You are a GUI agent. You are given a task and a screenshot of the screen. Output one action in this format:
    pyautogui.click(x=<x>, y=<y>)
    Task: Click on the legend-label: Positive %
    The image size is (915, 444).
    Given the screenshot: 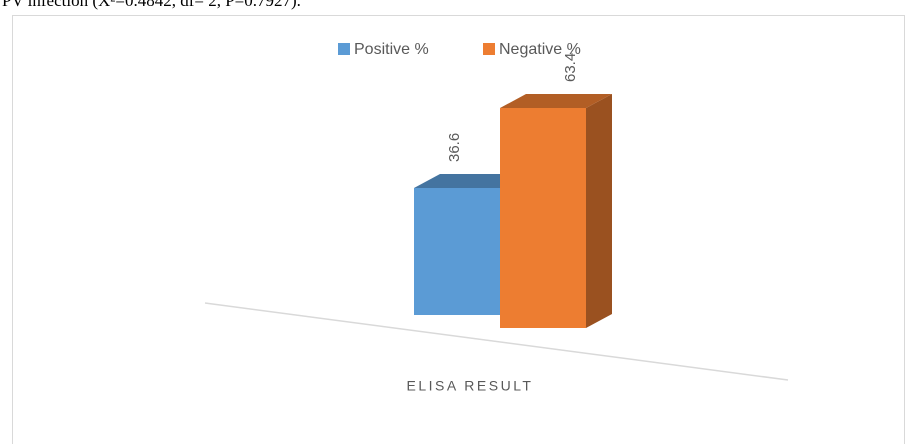 What is the action you would take?
    pyautogui.click(x=391, y=49)
    